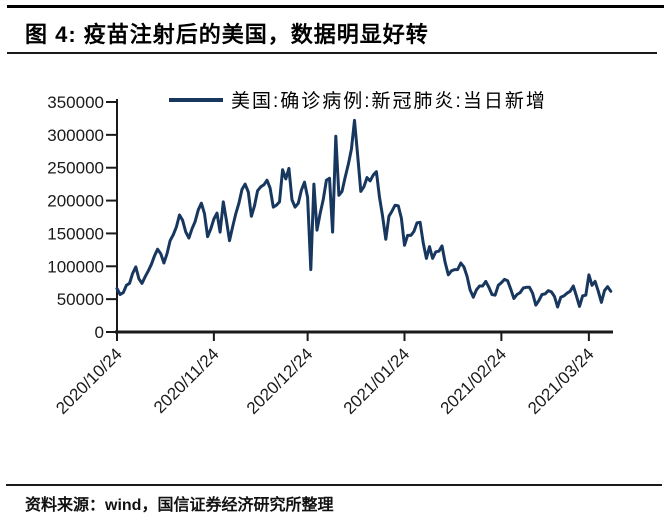 The image size is (671, 515). What do you see at coordinates (227, 34) in the screenshot?
I see `figure-title: 图 4: 疫苗注射后的美国，数据明显好转` at bounding box center [227, 34].